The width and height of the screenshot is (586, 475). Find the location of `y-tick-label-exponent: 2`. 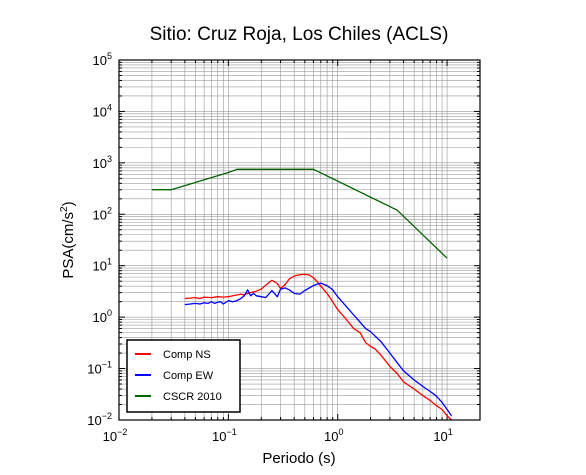

y-tick-label-exponent: 2 is located at coordinates (109, 210).